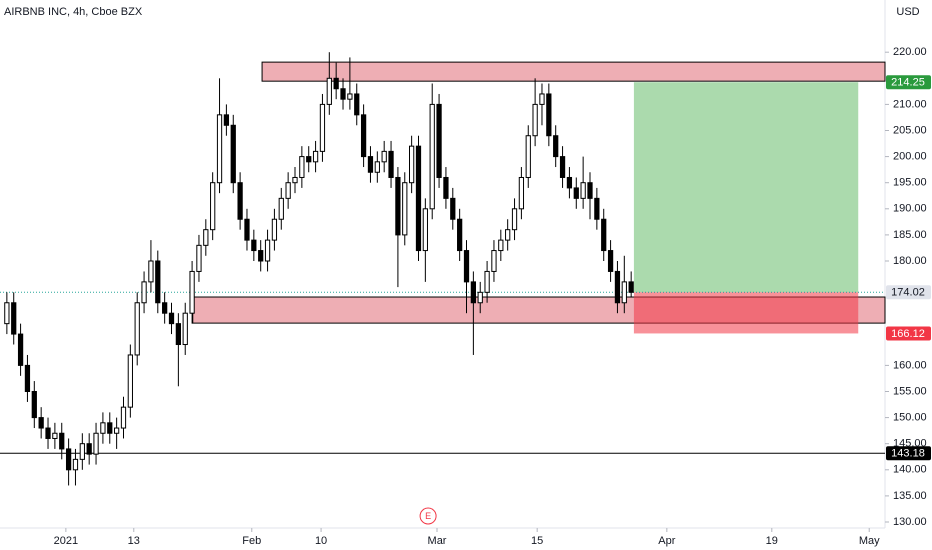  Describe the element at coordinates (910, 130) in the screenshot. I see `y-tick-label: 205.00` at that location.